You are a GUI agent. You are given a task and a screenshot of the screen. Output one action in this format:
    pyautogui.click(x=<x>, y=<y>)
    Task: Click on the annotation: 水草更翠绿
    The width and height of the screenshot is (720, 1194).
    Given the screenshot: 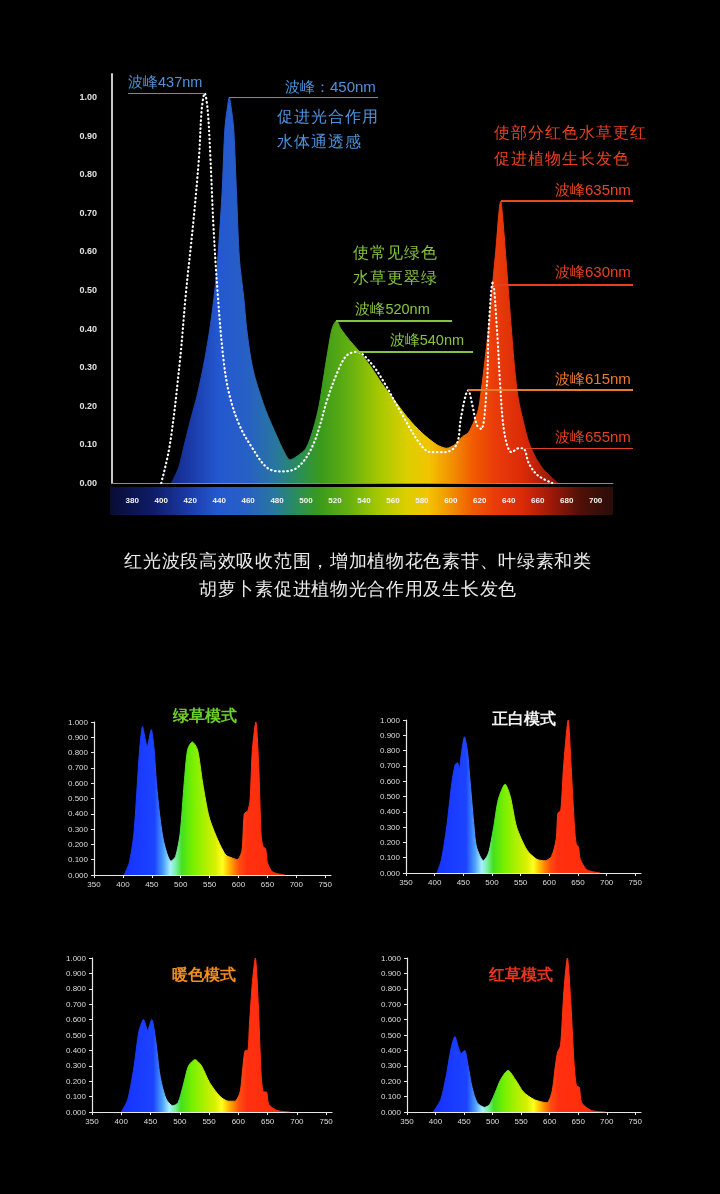 What is the action you would take?
    pyautogui.click(x=395, y=277)
    